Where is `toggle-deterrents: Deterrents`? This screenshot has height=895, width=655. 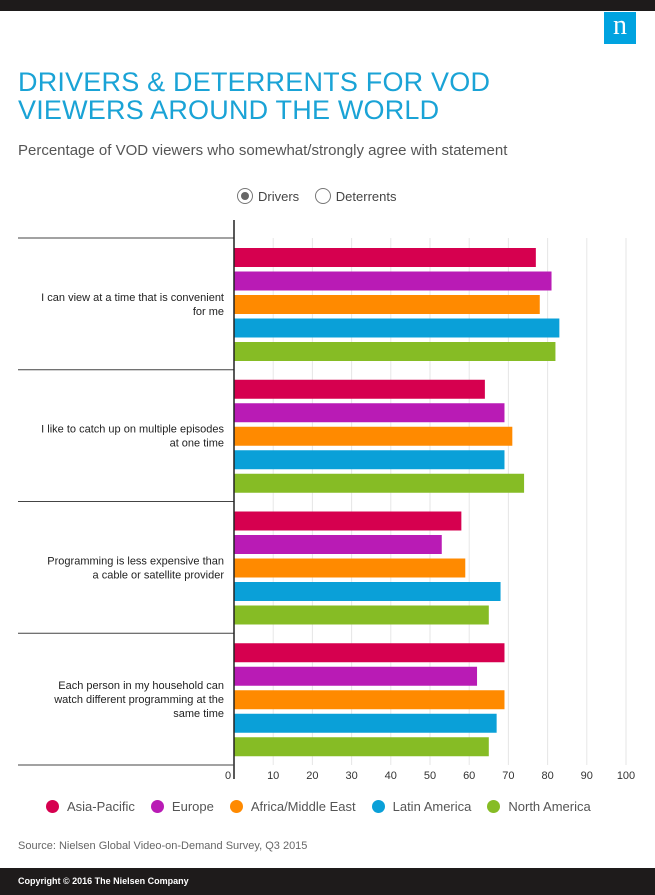 toggle-deterrents: Deterrents is located at coordinates (355, 196).